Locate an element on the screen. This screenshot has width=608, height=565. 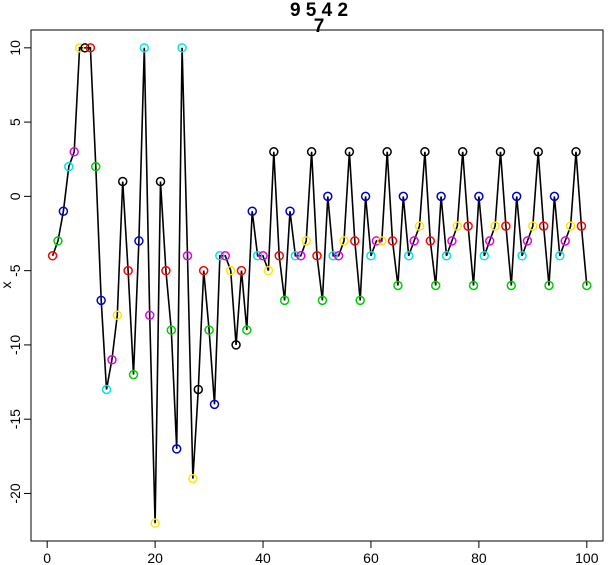
x-axis: 0 20 40 60 80 100 is located at coordinates (321, 552).